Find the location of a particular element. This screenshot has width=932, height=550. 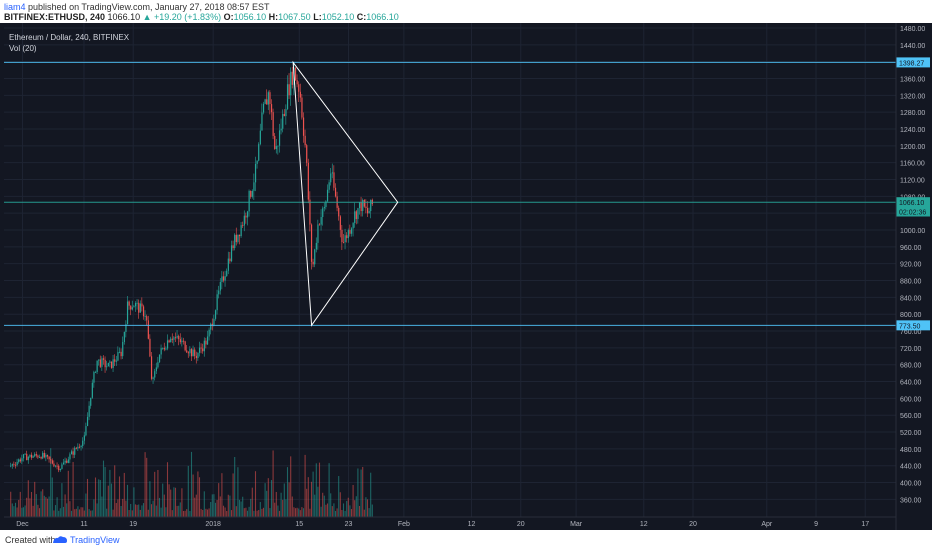

y-tick-label: 600.00 is located at coordinates (911, 399).